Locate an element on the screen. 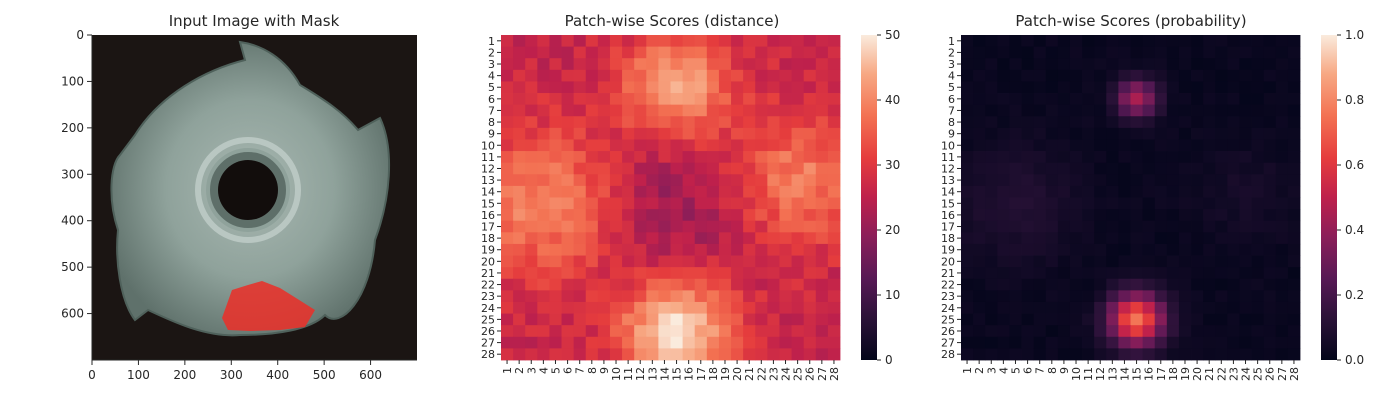 This screenshot has width=1400, height=400. colorbar: 0.00.20.40.60.81.0 is located at coordinates (1342, 197).